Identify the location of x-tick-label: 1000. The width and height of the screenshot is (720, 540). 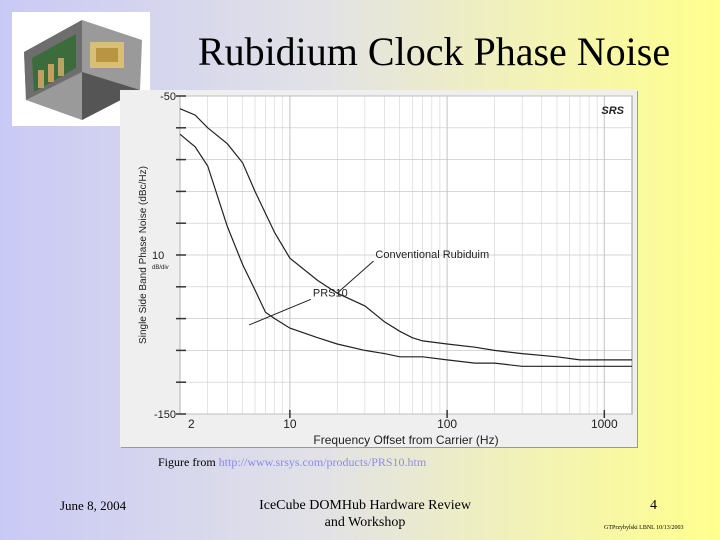
(604, 424).